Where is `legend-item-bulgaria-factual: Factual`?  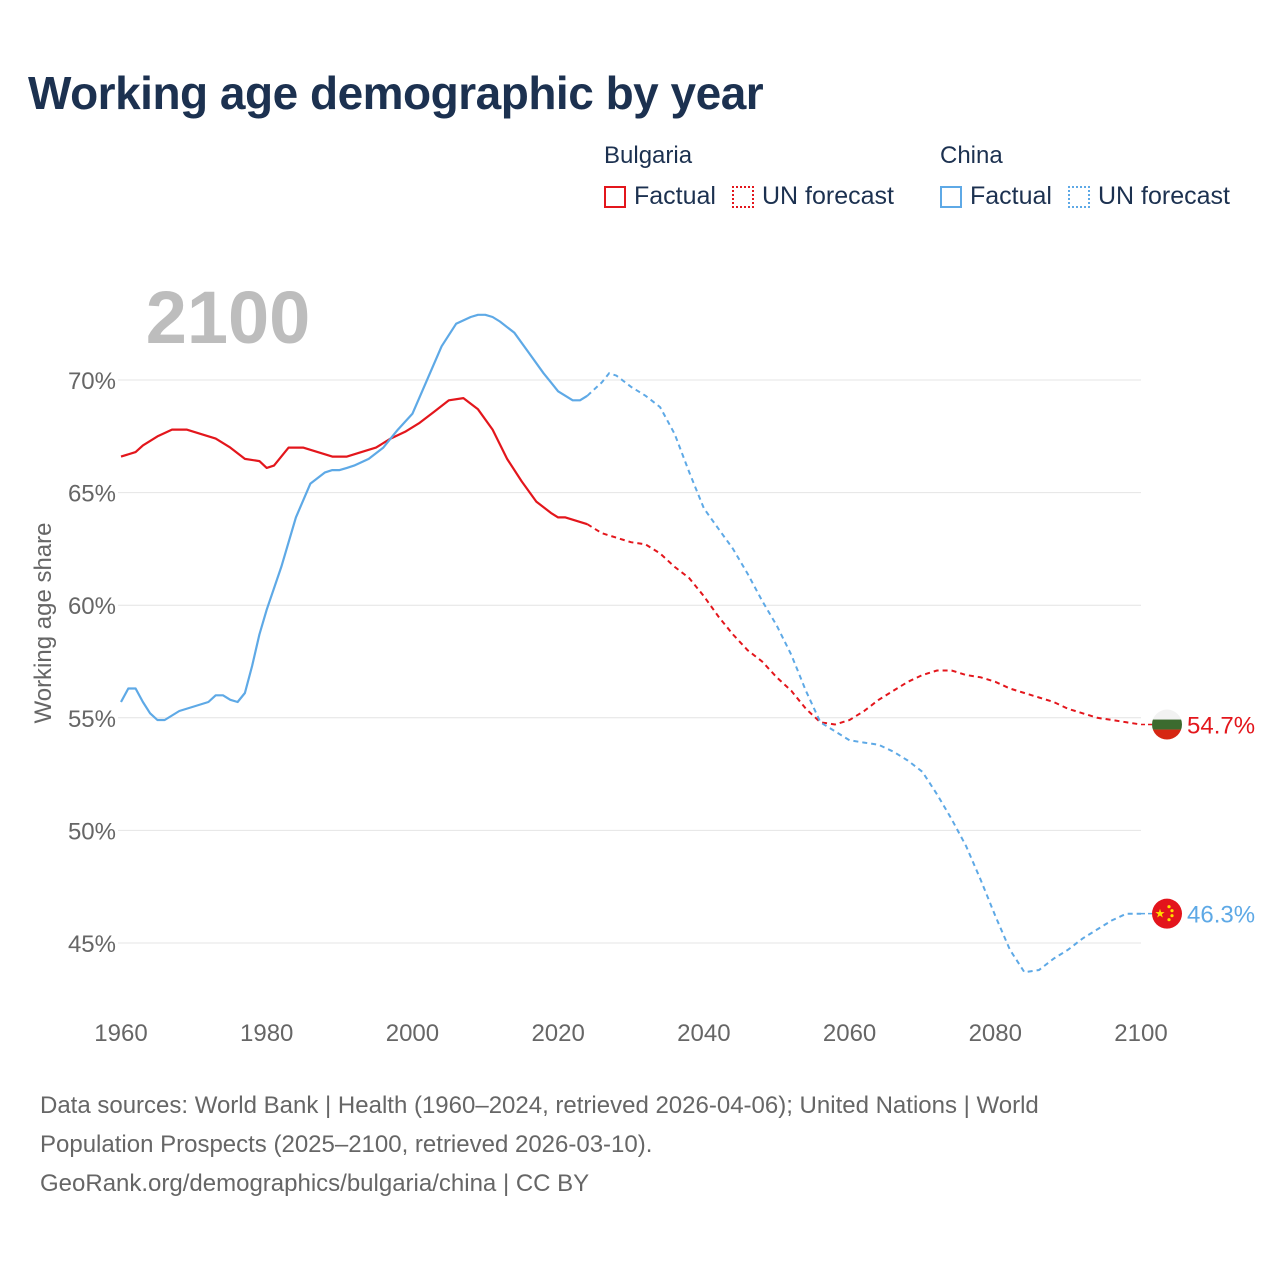 legend-item-bulgaria-factual: Factual is located at coordinates (660, 196).